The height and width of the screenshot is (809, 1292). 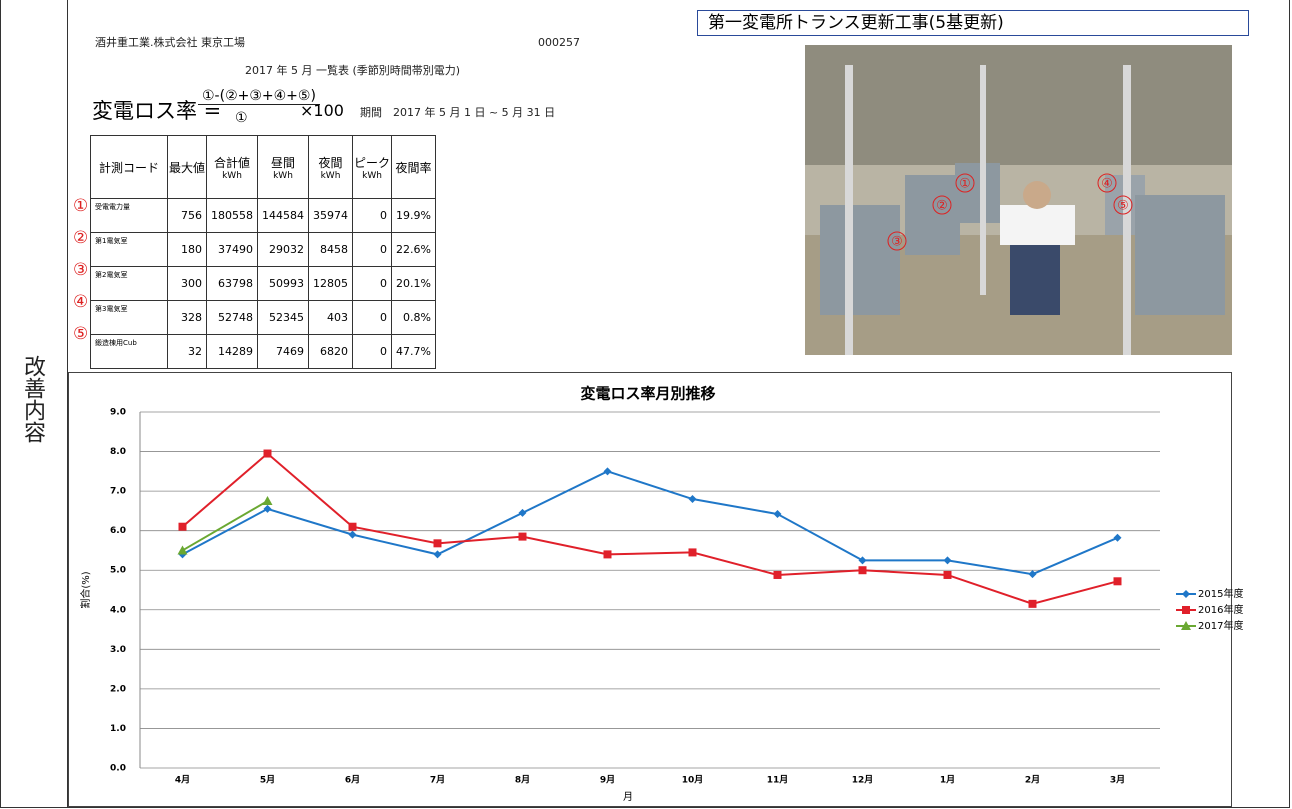 I want to click on table-cell: 19.9%, so click(x=413, y=215).